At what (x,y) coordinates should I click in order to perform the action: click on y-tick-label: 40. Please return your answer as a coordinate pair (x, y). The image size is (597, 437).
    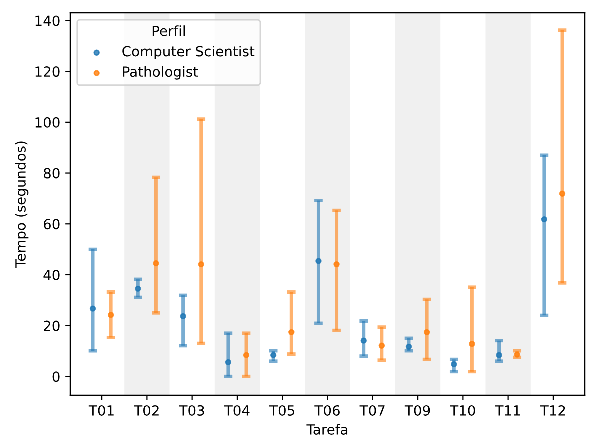
    Looking at the image, I should click on (52, 275).